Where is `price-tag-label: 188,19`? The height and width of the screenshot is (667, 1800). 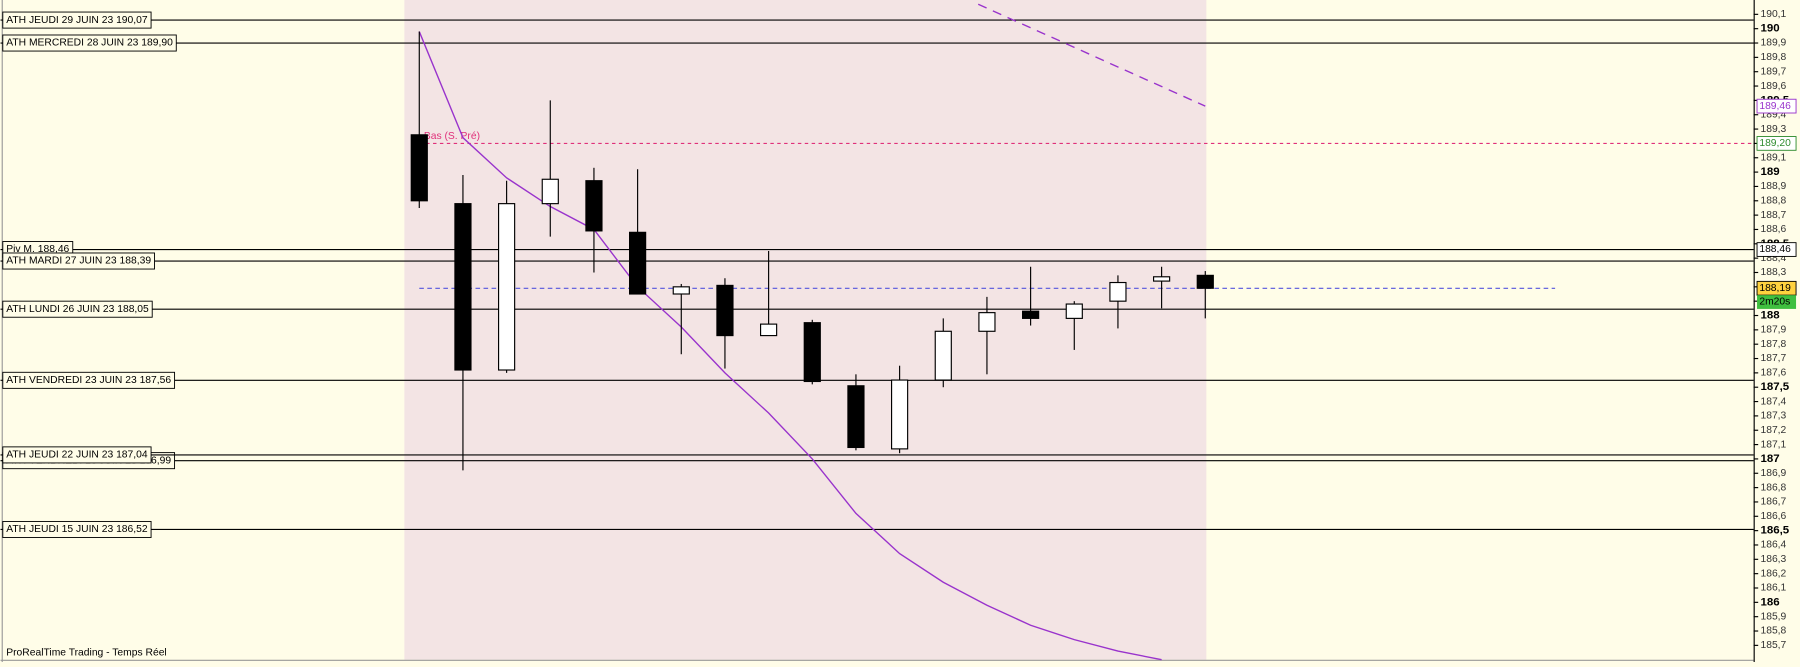 price-tag-label: 188,19 is located at coordinates (1775, 288).